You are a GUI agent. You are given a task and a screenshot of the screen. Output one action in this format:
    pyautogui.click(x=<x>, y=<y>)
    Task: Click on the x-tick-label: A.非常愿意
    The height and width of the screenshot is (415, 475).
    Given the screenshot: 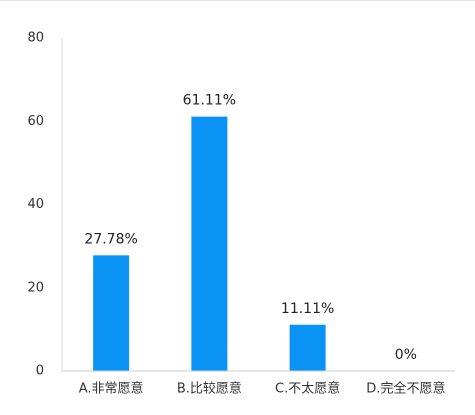 What is the action you would take?
    pyautogui.click(x=111, y=389)
    